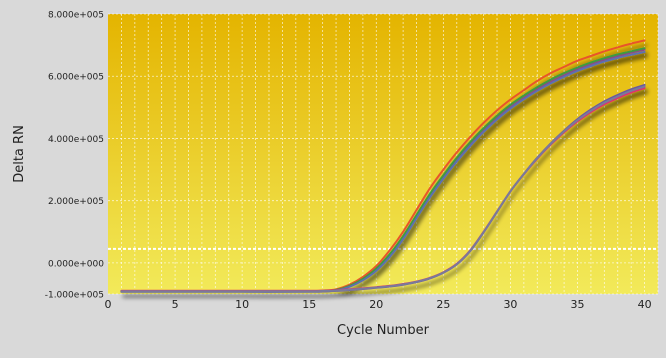 This screenshot has height=358, width=666. What do you see at coordinates (76, 264) in the screenshot?
I see `y-tick-label: 0.000e+000` at bounding box center [76, 264].